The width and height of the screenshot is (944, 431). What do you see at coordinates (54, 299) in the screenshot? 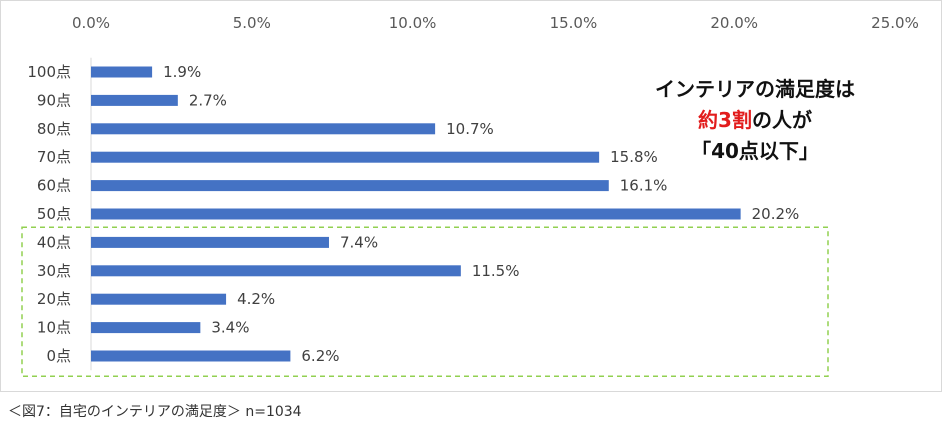
I see `category-label: 20点` at bounding box center [54, 299].